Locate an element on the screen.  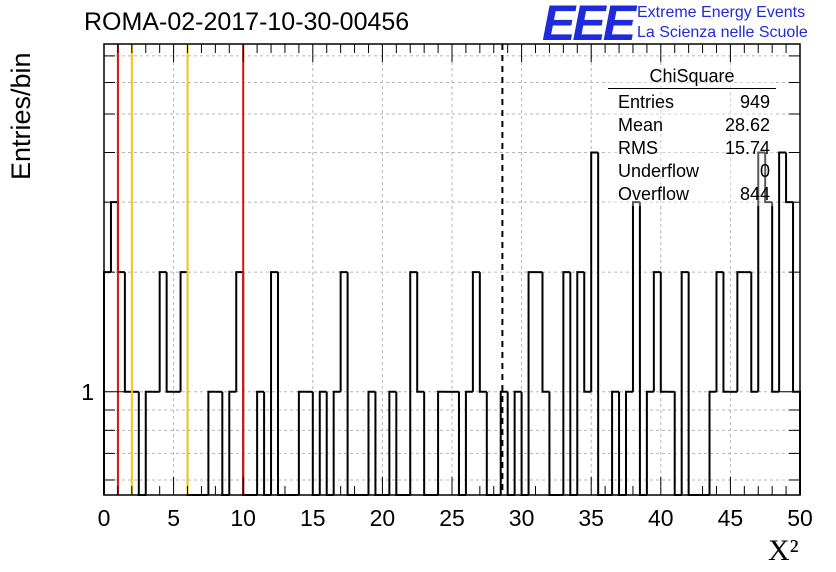
x-tick-label: 10 is located at coordinates (243, 518).